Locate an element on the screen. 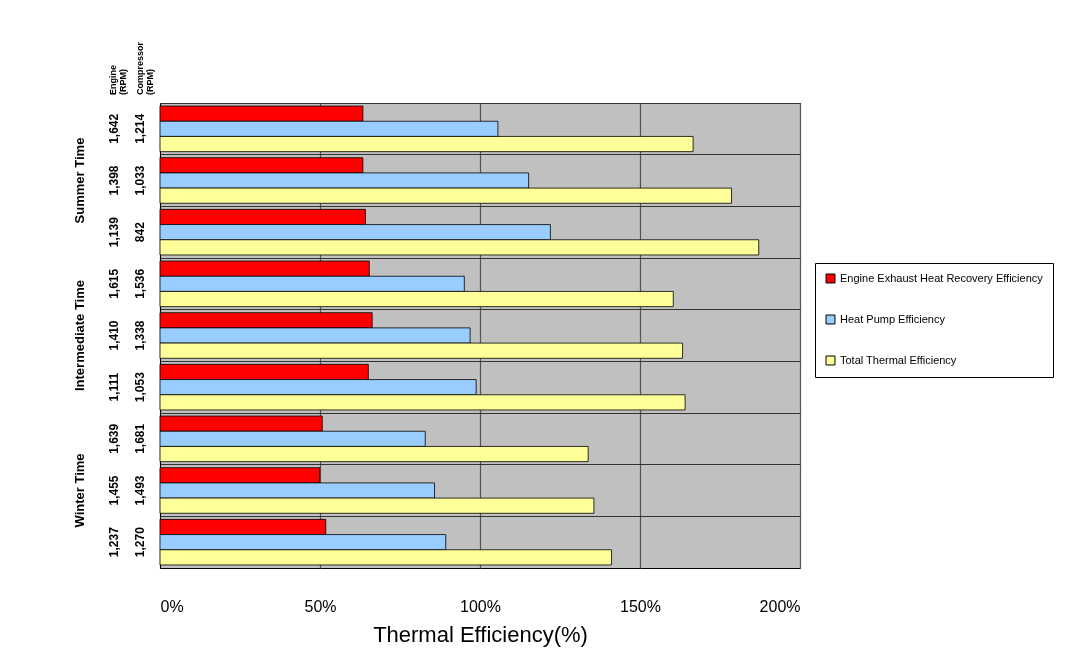  y-tick-label: 1,237 is located at coordinates (113, 542).